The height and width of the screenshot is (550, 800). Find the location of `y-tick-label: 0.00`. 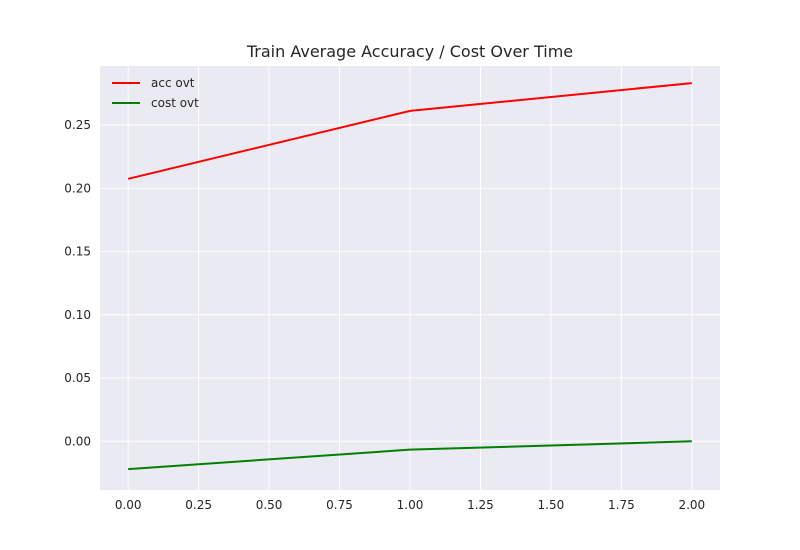

y-tick-label: 0.00 is located at coordinates (77, 441).